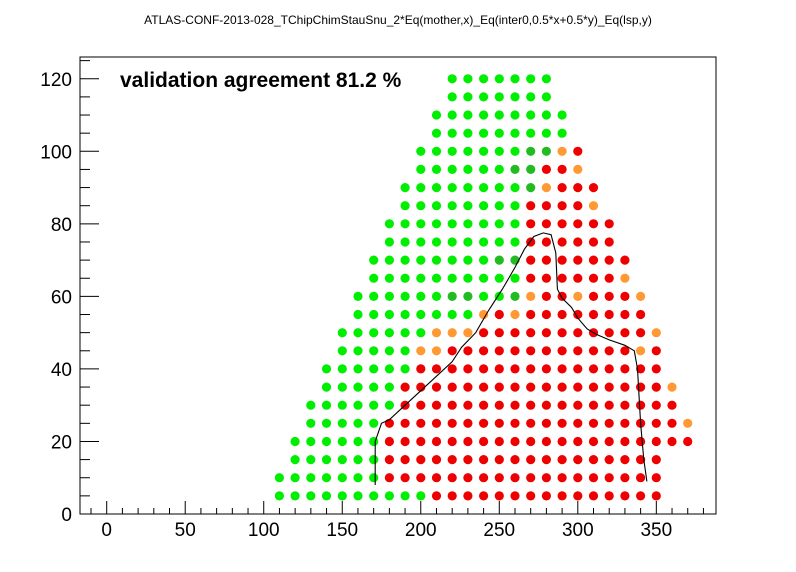 Image resolution: width=796 pixels, height=572 pixels. Describe the element at coordinates (185, 530) in the screenshot. I see `x-tick-label: 50` at that location.